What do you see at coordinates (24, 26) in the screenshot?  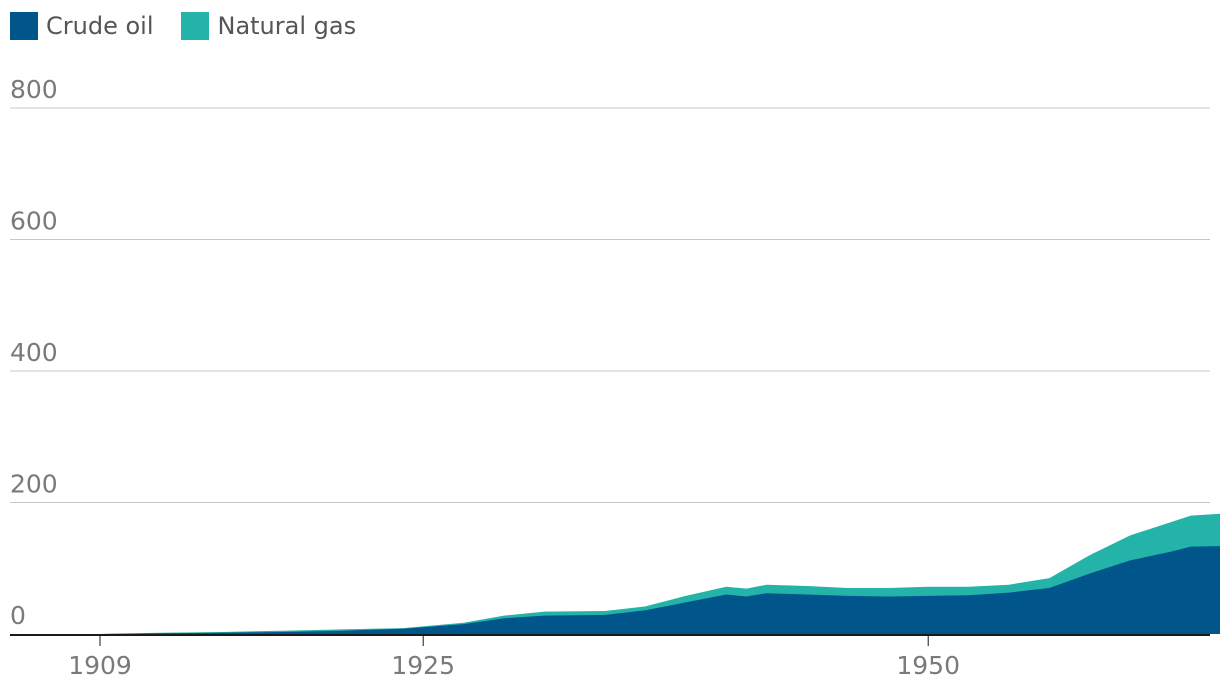 I see `legend-swatch-crude-oil` at bounding box center [24, 26].